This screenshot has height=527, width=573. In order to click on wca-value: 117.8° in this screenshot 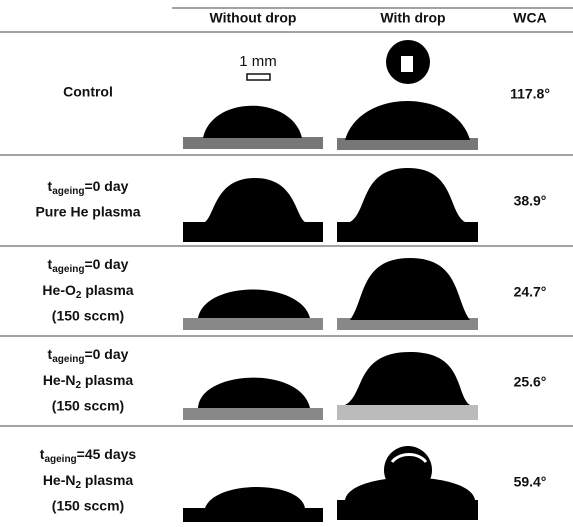, I will do `click(530, 94)`.